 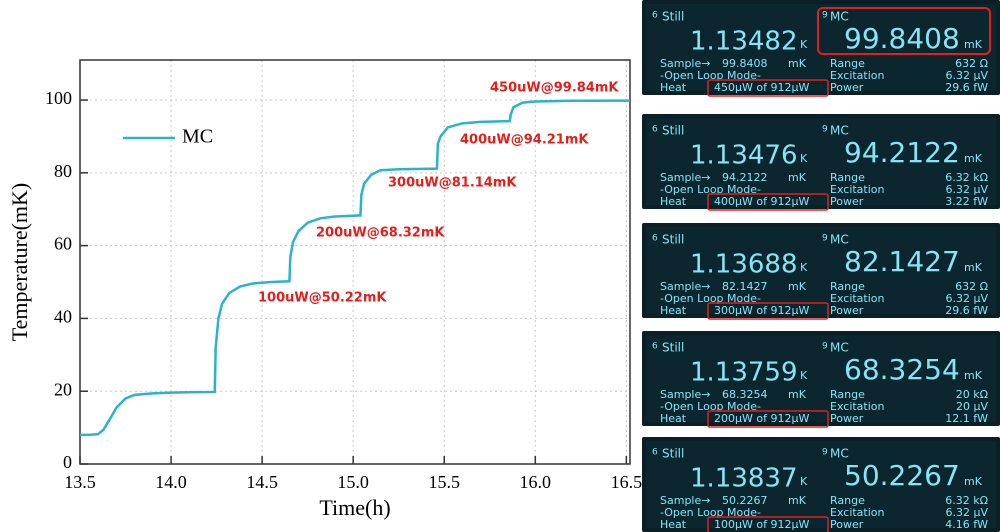 What do you see at coordinates (354, 507) in the screenshot?
I see `x-axis-label: Time(h)` at bounding box center [354, 507].